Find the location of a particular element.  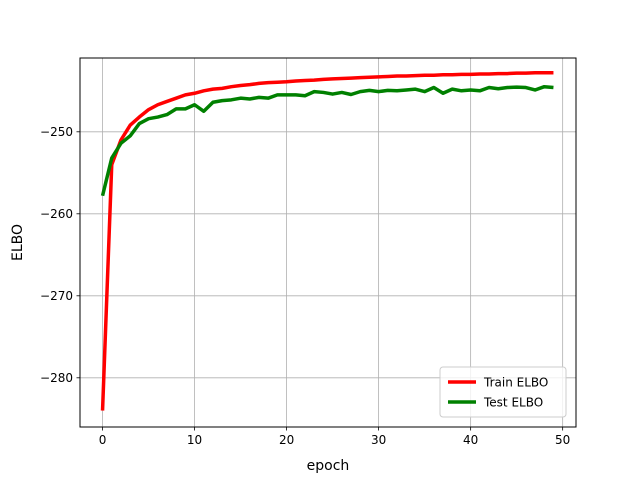

x-tick-label: 50 is located at coordinates (562, 440).